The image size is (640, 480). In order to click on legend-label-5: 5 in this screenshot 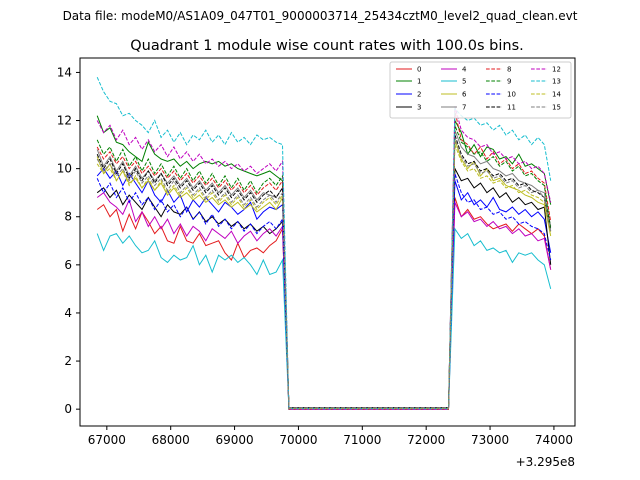, I will do `click(464, 82)`.